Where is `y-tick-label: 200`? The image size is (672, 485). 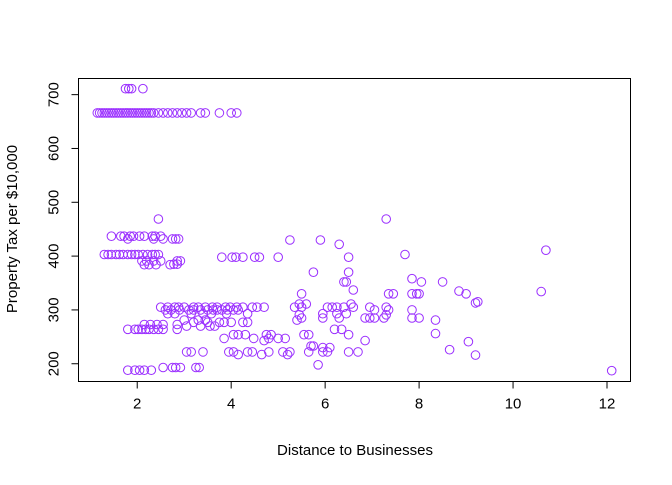 y-tick-label: 200 is located at coordinates (54, 363).